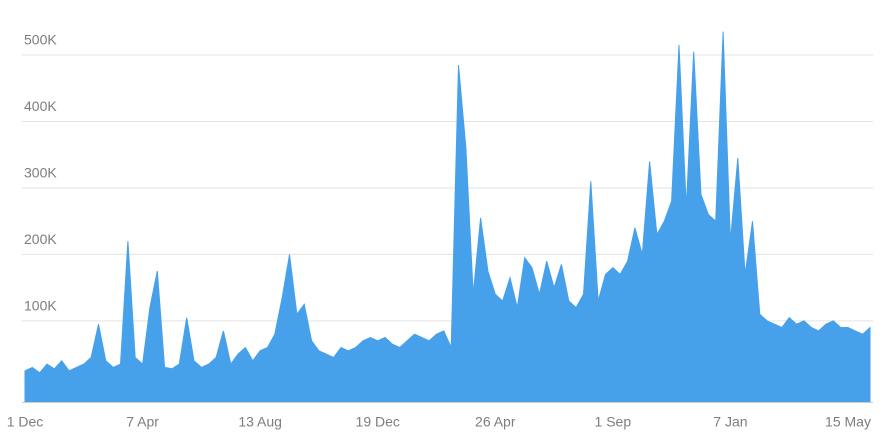  Describe the element at coordinates (495, 422) in the screenshot. I see `x-tick-label: 26 Apr` at that location.